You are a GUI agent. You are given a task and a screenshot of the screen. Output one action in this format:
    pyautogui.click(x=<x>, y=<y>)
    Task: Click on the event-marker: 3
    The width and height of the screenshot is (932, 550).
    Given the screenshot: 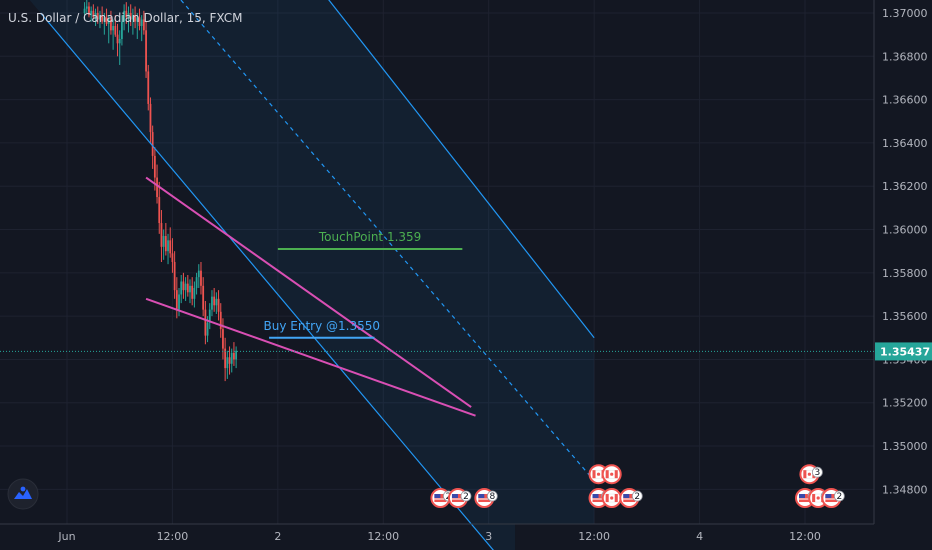 What is the action you would take?
    pyautogui.click(x=811, y=474)
    